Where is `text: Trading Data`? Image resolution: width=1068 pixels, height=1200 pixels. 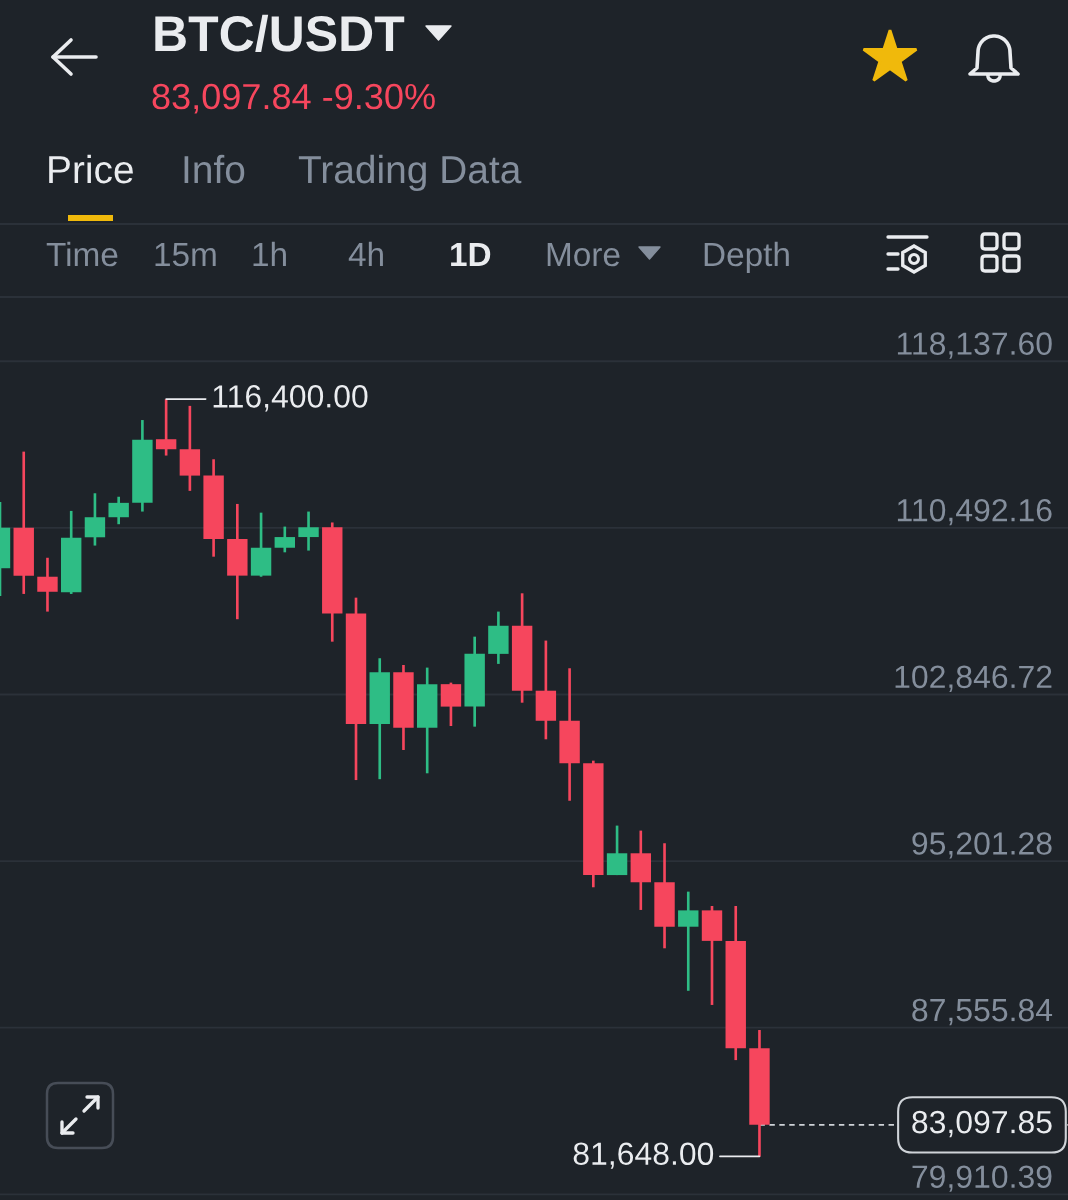 text: Trading Data is located at coordinates (410, 173).